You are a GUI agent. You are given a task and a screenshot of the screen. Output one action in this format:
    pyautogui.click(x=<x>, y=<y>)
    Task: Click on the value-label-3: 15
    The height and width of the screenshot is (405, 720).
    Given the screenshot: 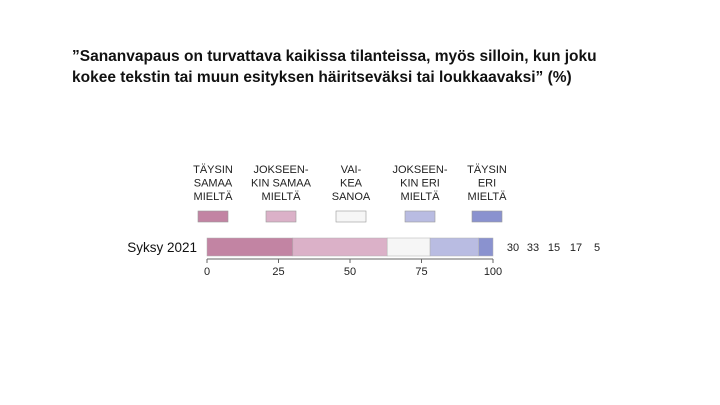 What is the action you would take?
    pyautogui.click(x=554, y=248)
    